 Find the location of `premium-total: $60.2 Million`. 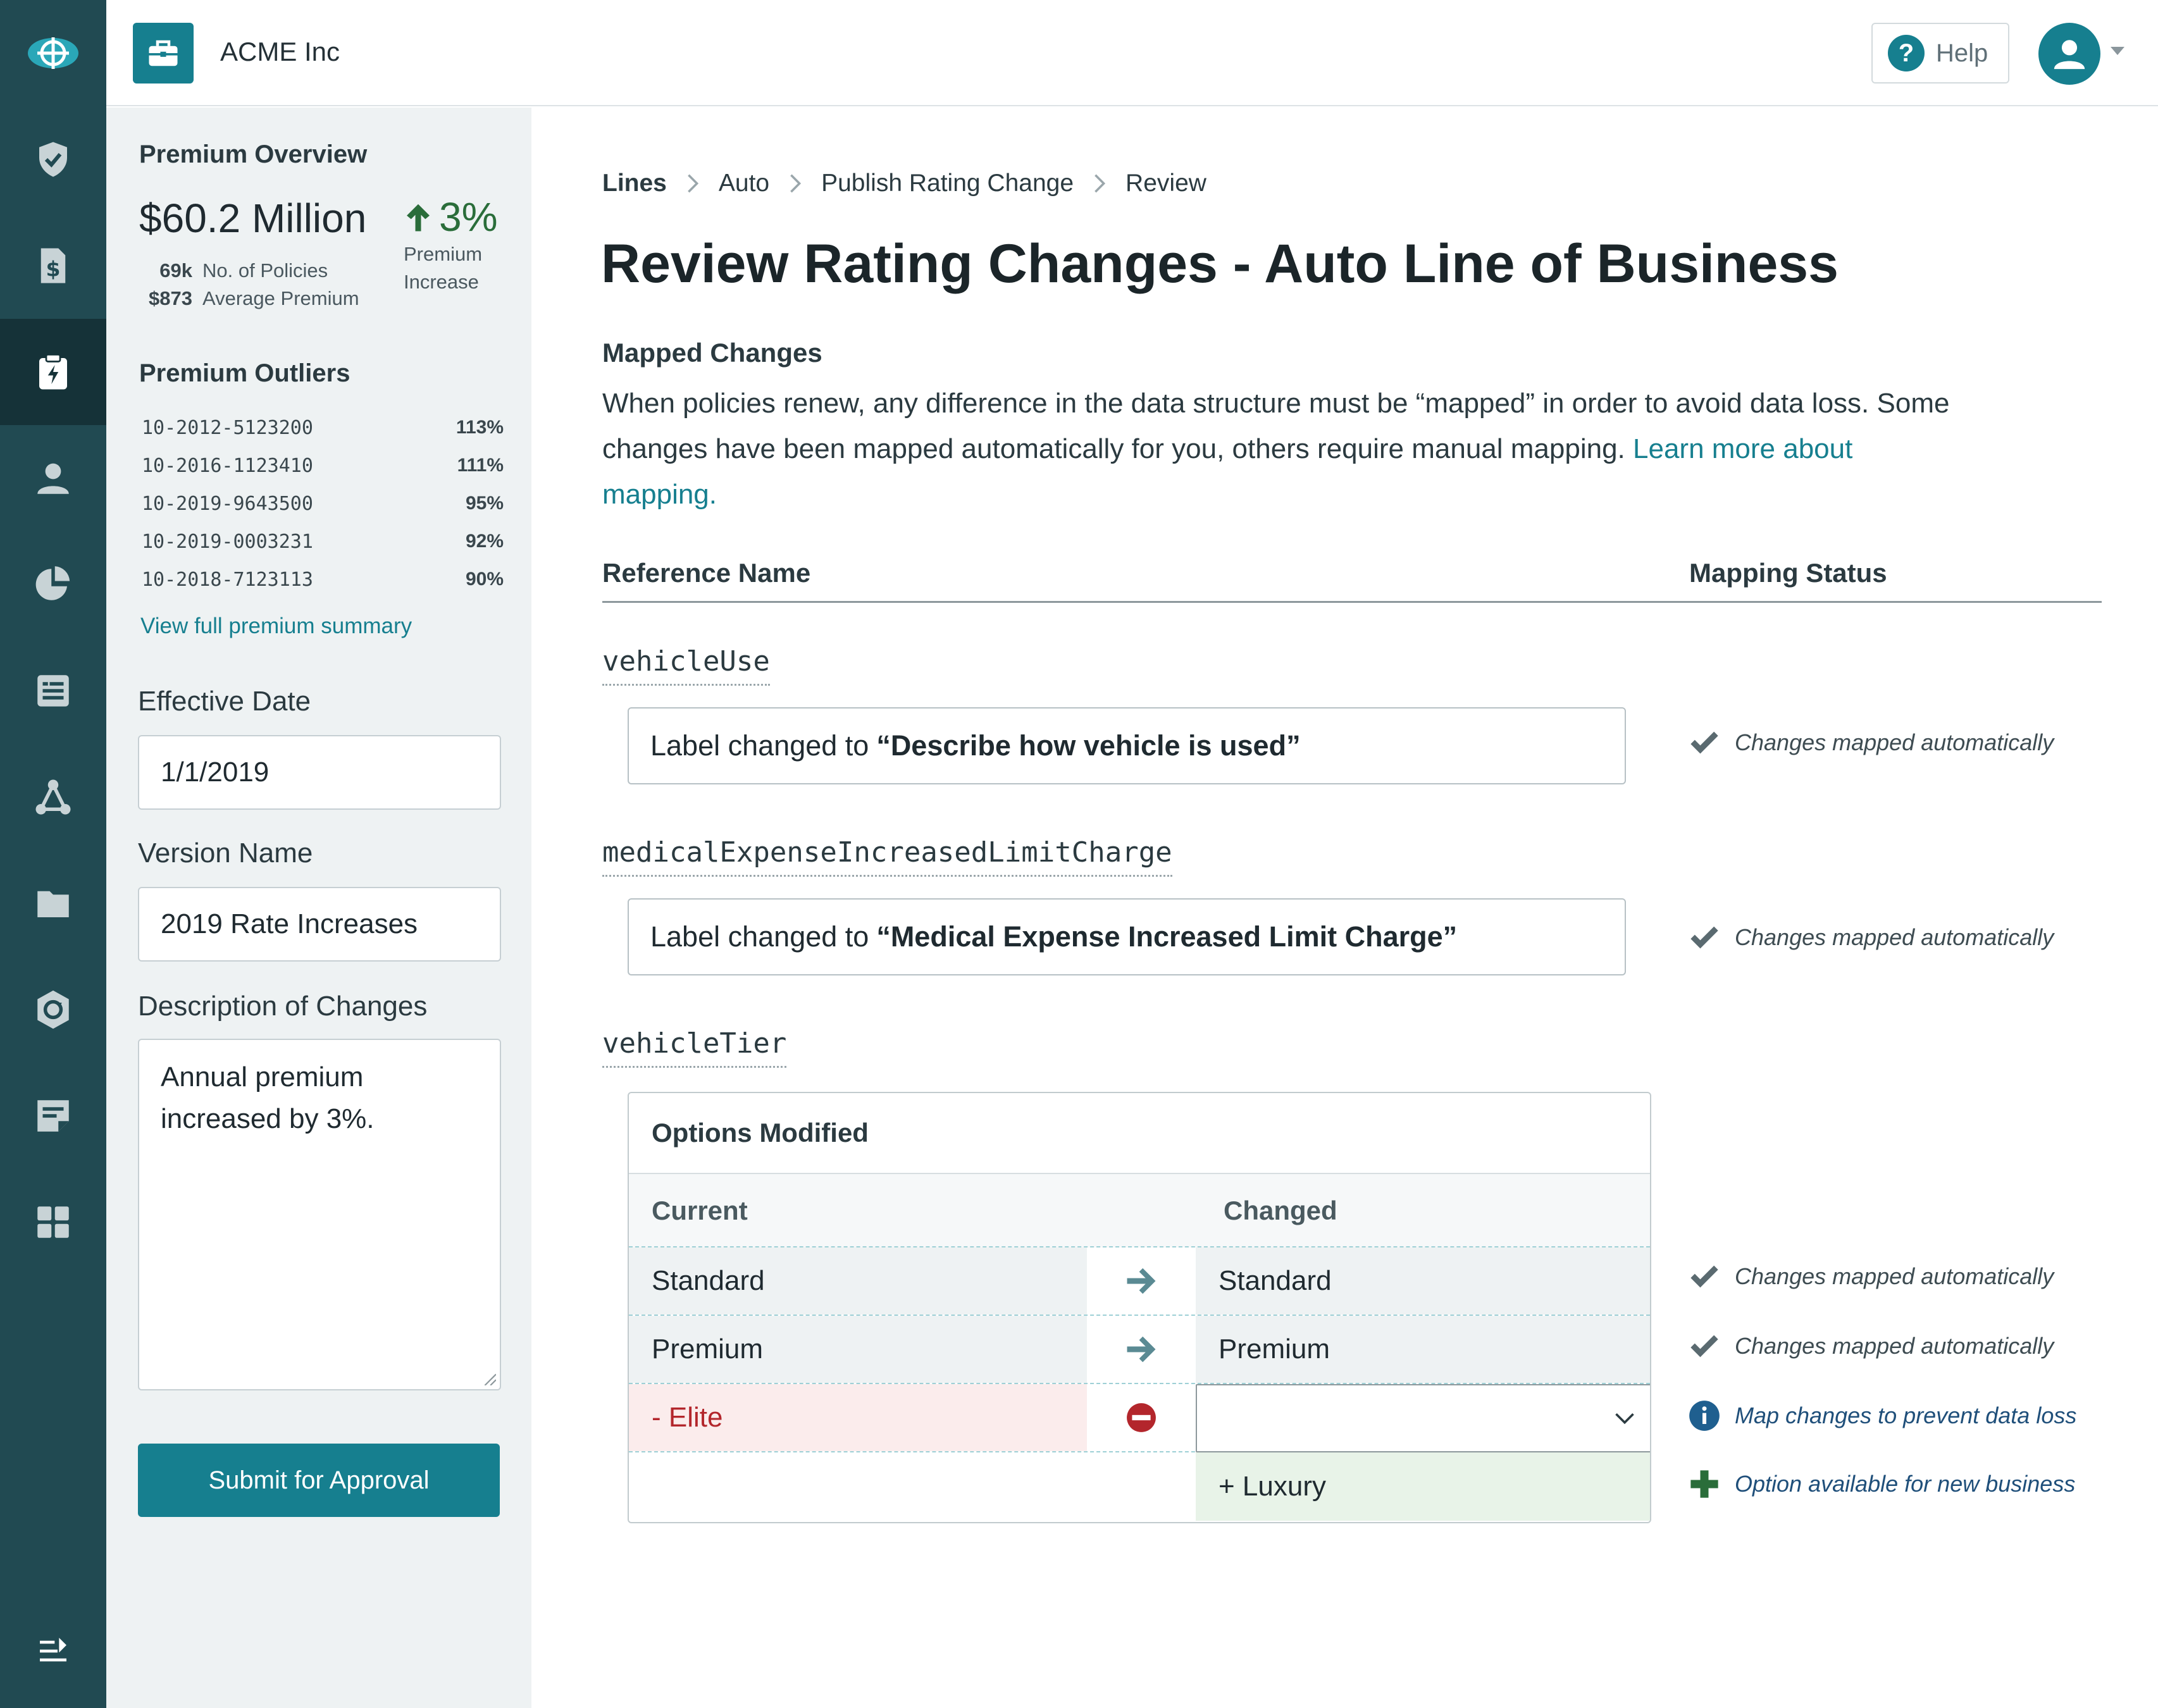

premium-total: $60.2 Million is located at coordinates (253, 218).